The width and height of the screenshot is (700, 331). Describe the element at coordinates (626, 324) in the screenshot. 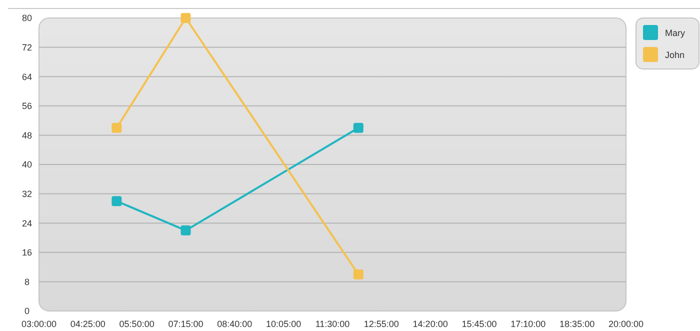

I see `x-tick-label: 20:00:00` at that location.